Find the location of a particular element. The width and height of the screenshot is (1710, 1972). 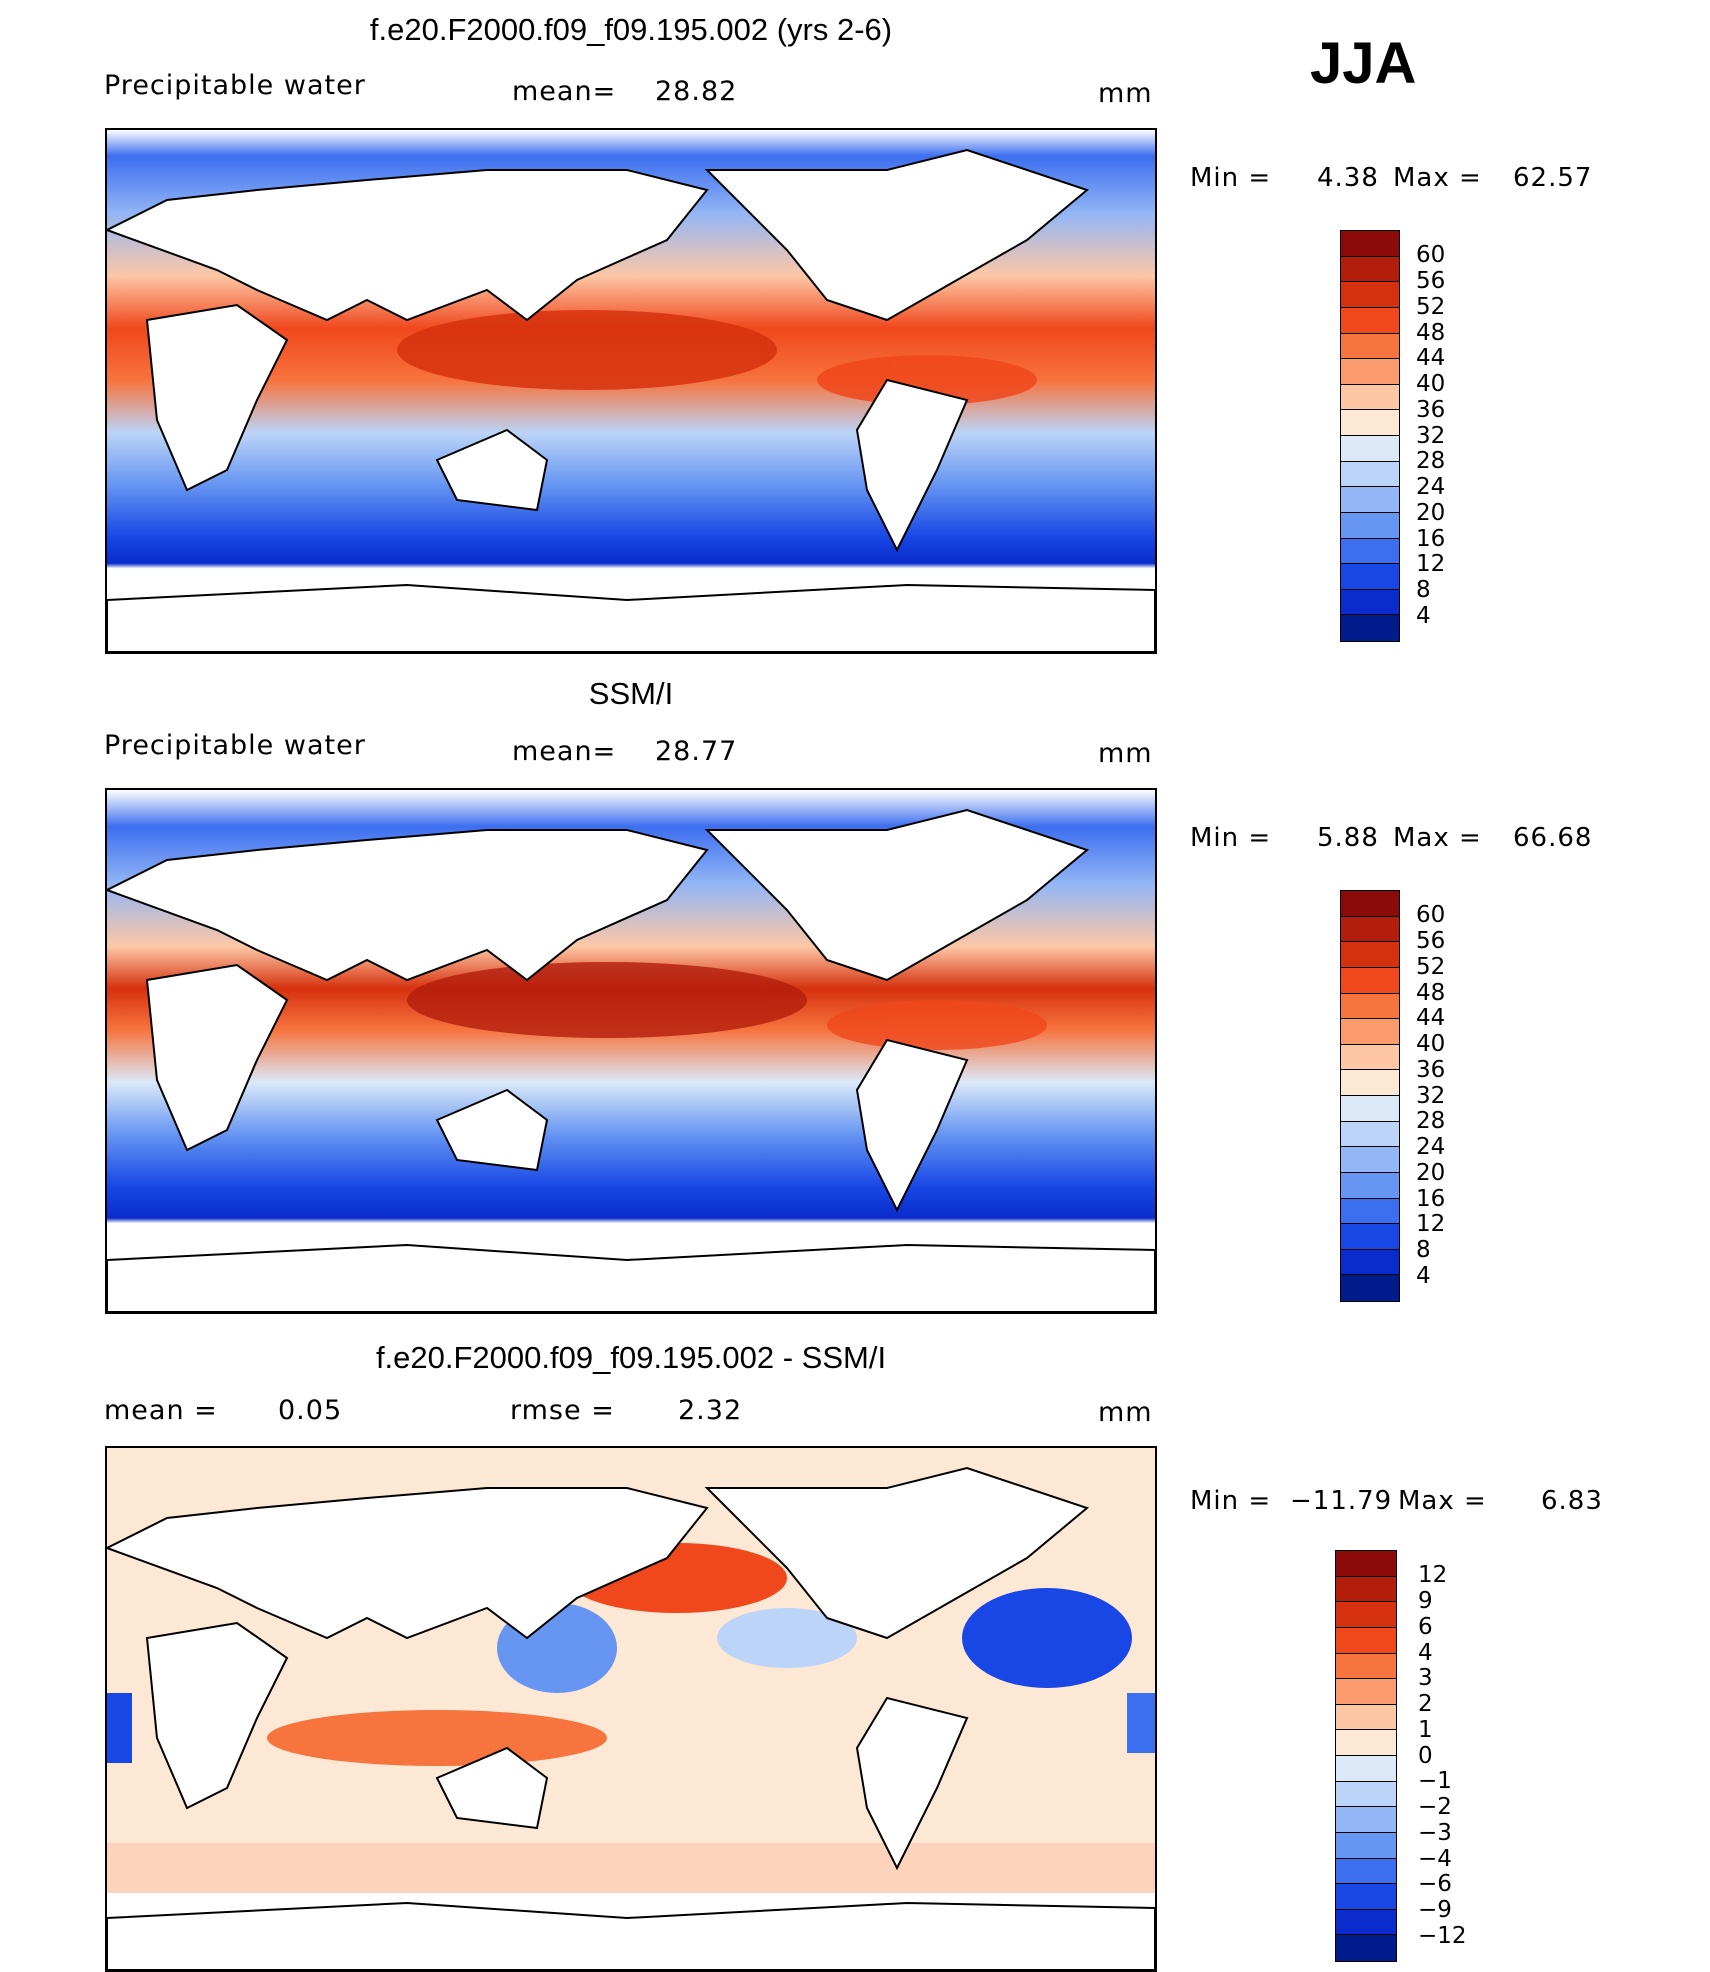

colorbar-tick-label: −6 is located at coordinates (1435, 1884).